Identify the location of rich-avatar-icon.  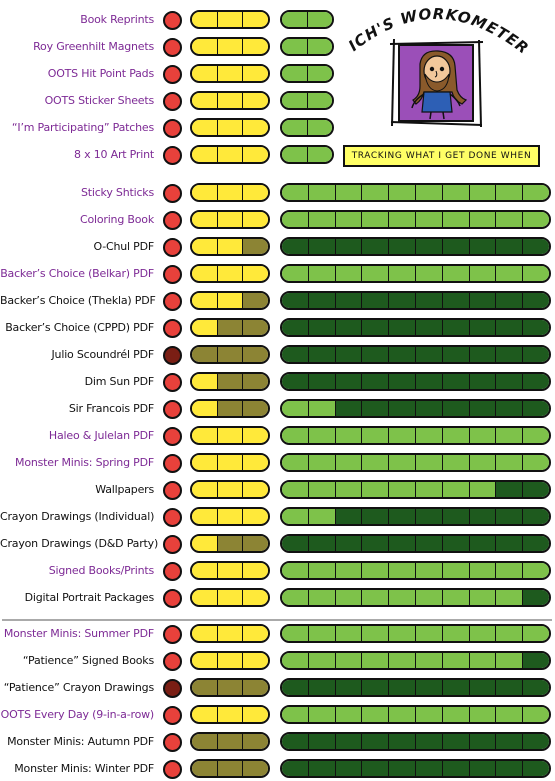
(439, 85).